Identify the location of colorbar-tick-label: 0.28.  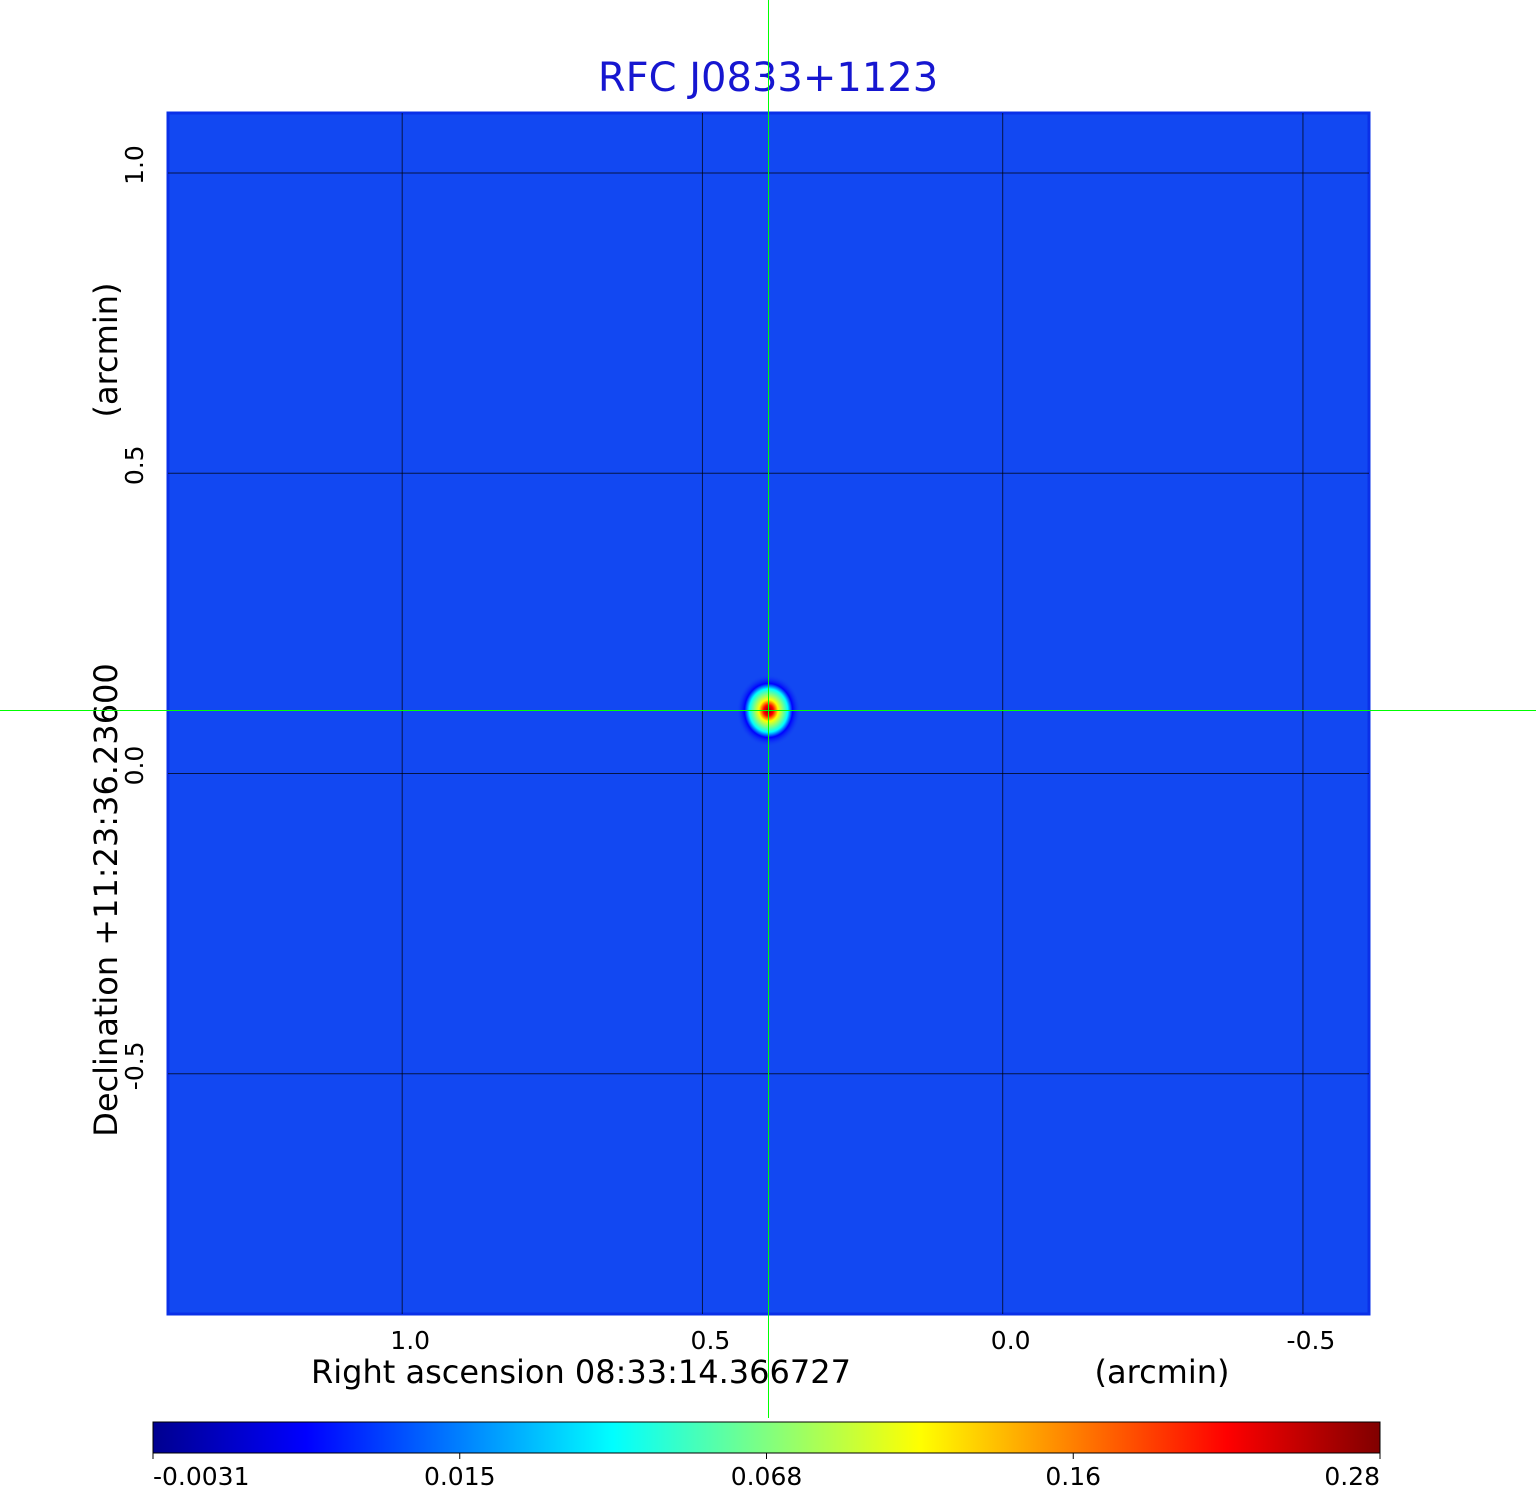
(1352, 1476).